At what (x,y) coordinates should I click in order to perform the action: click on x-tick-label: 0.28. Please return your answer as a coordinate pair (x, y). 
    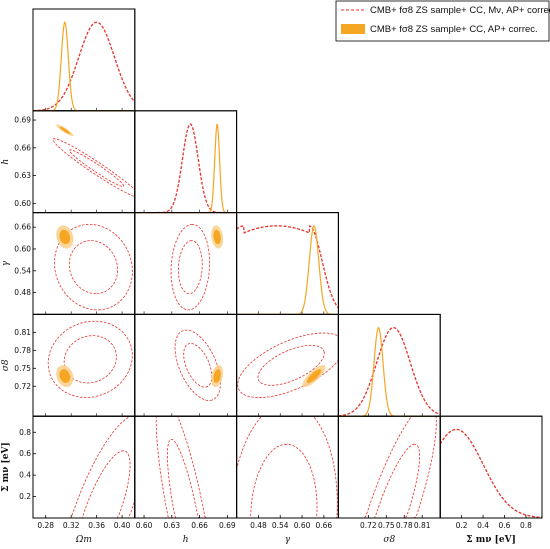
    Looking at the image, I should click on (45, 525).